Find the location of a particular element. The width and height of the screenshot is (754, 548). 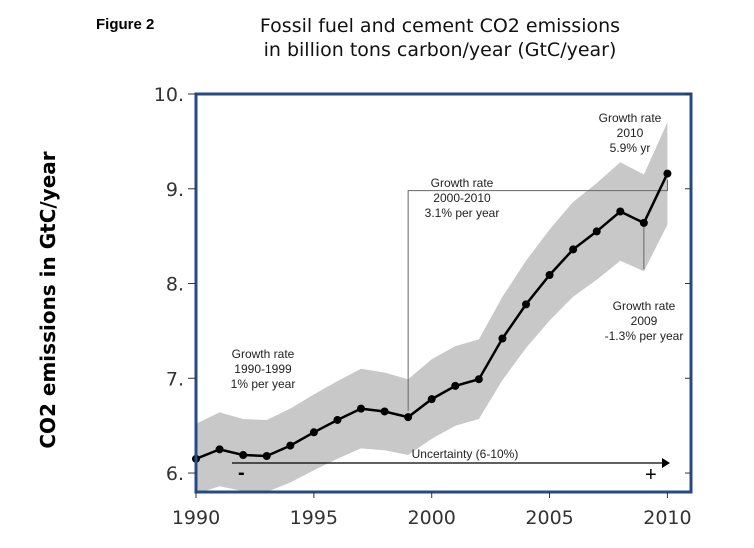

x-tick-label-1990: 1990 is located at coordinates (196, 518).